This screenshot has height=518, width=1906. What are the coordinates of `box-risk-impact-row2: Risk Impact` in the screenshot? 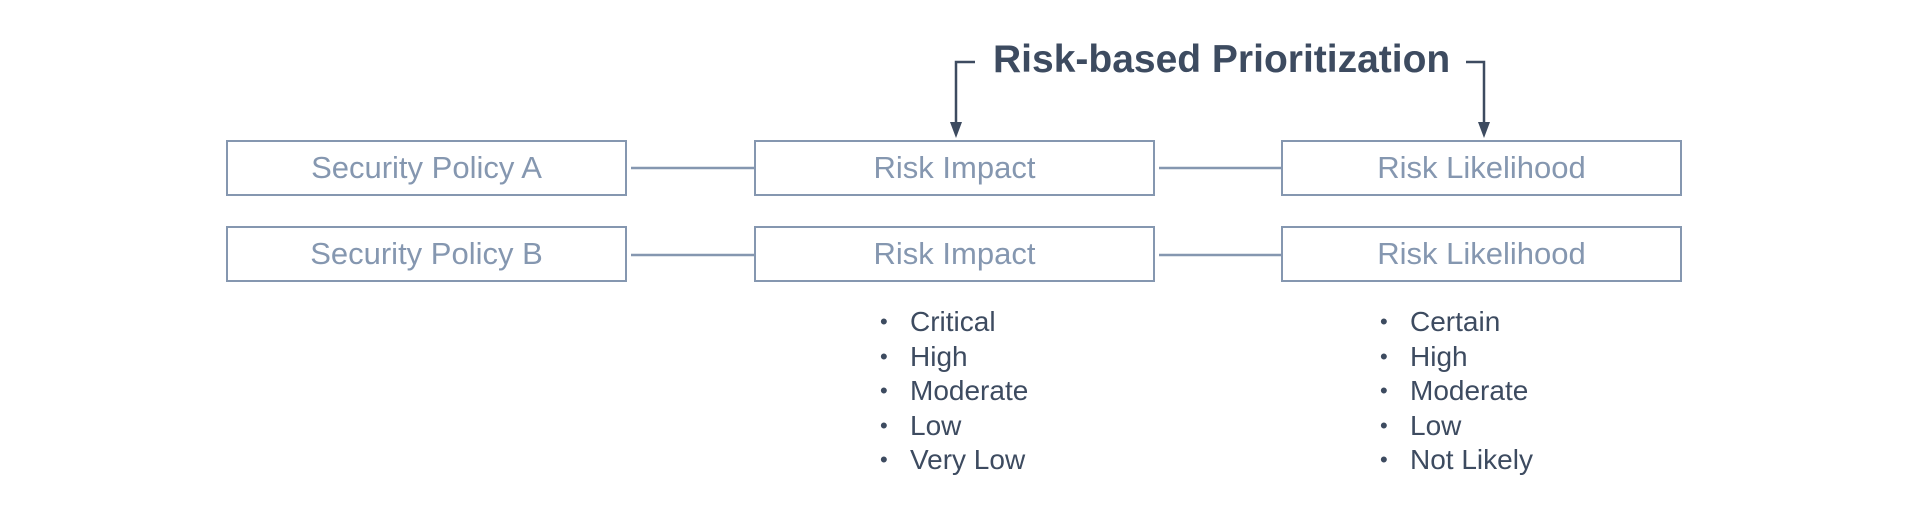 It's located at (954, 254).